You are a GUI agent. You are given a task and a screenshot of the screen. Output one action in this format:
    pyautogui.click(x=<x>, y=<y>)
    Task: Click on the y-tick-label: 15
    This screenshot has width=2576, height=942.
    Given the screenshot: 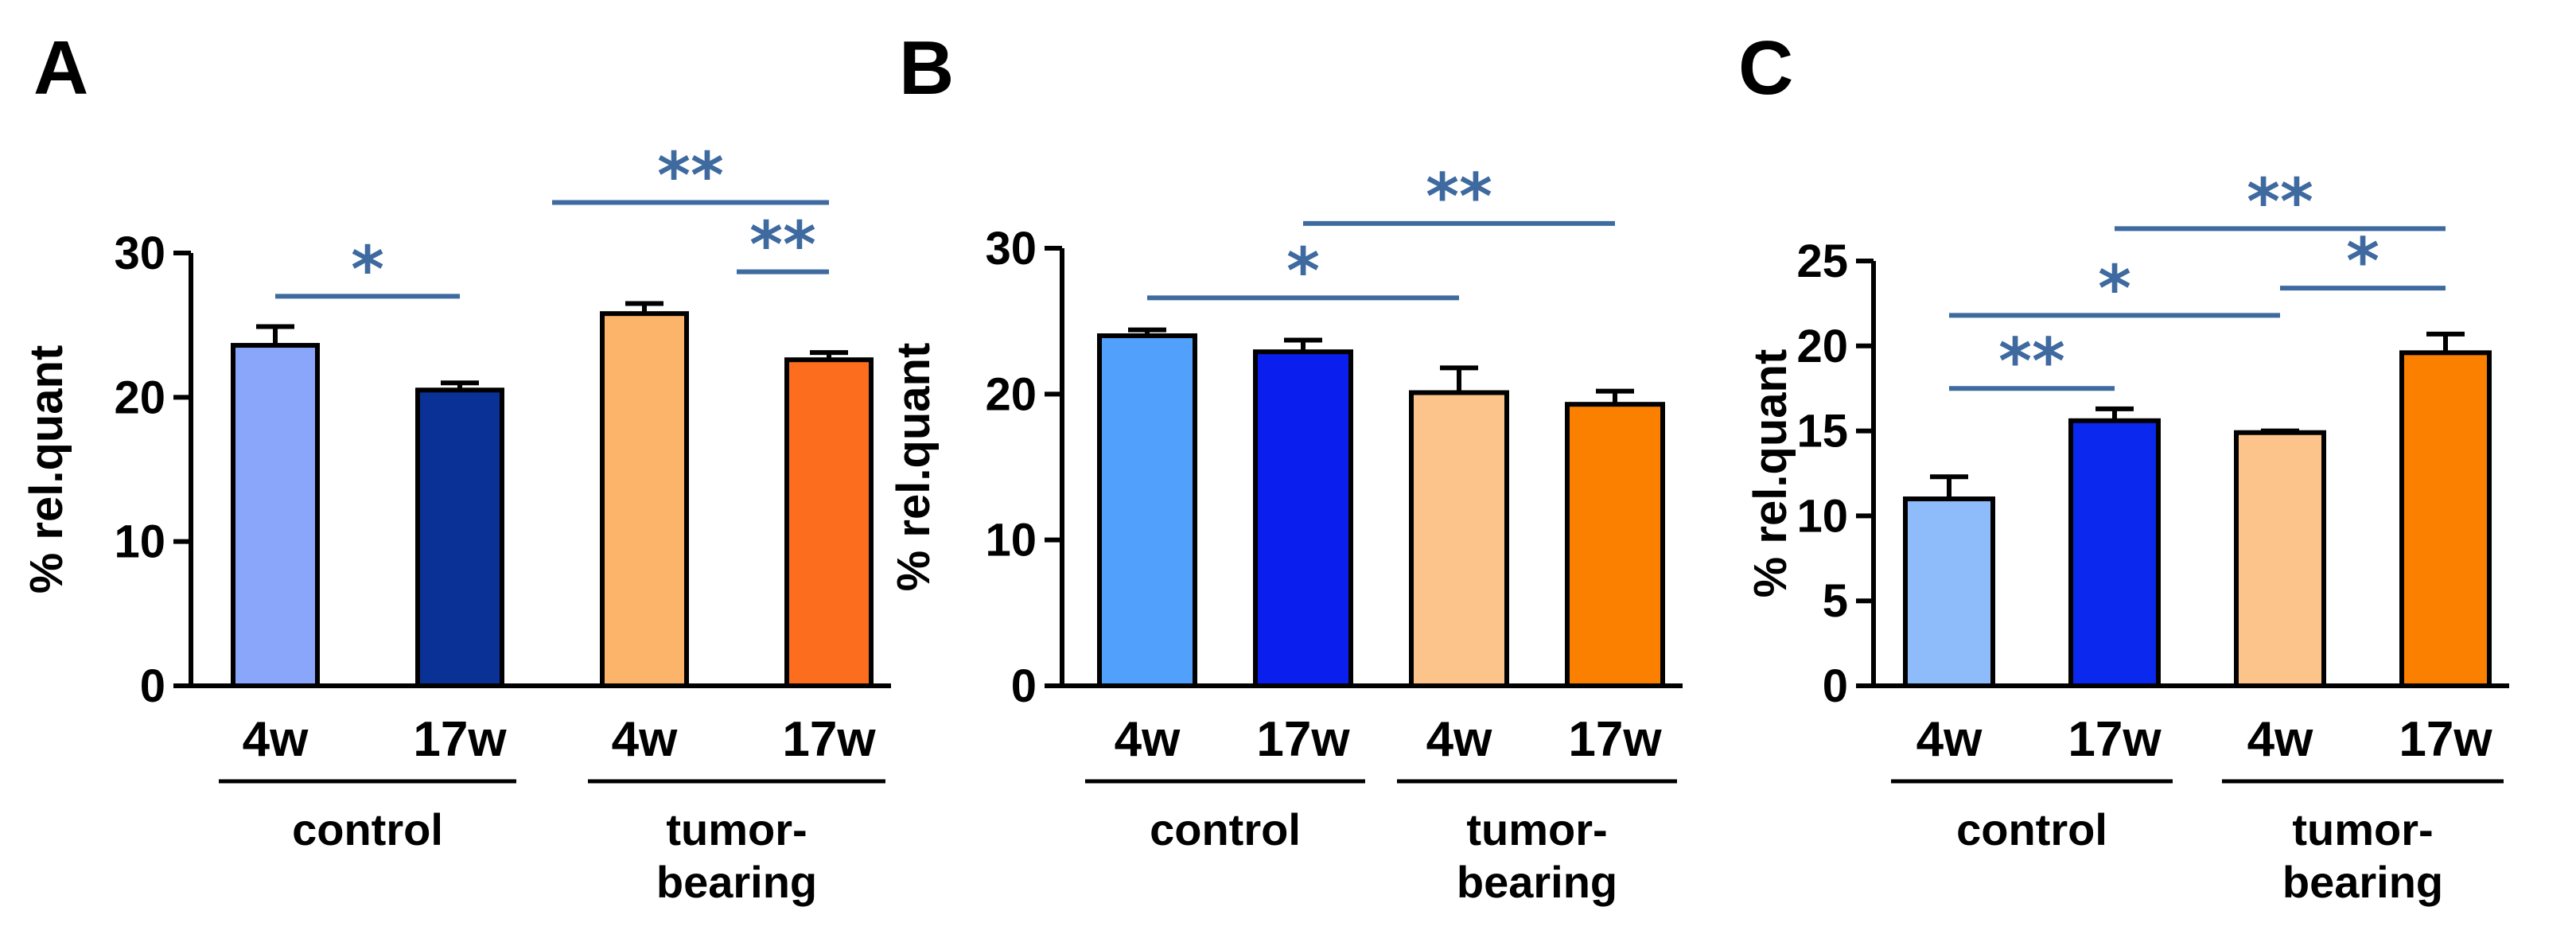 What is the action you would take?
    pyautogui.click(x=1822, y=431)
    